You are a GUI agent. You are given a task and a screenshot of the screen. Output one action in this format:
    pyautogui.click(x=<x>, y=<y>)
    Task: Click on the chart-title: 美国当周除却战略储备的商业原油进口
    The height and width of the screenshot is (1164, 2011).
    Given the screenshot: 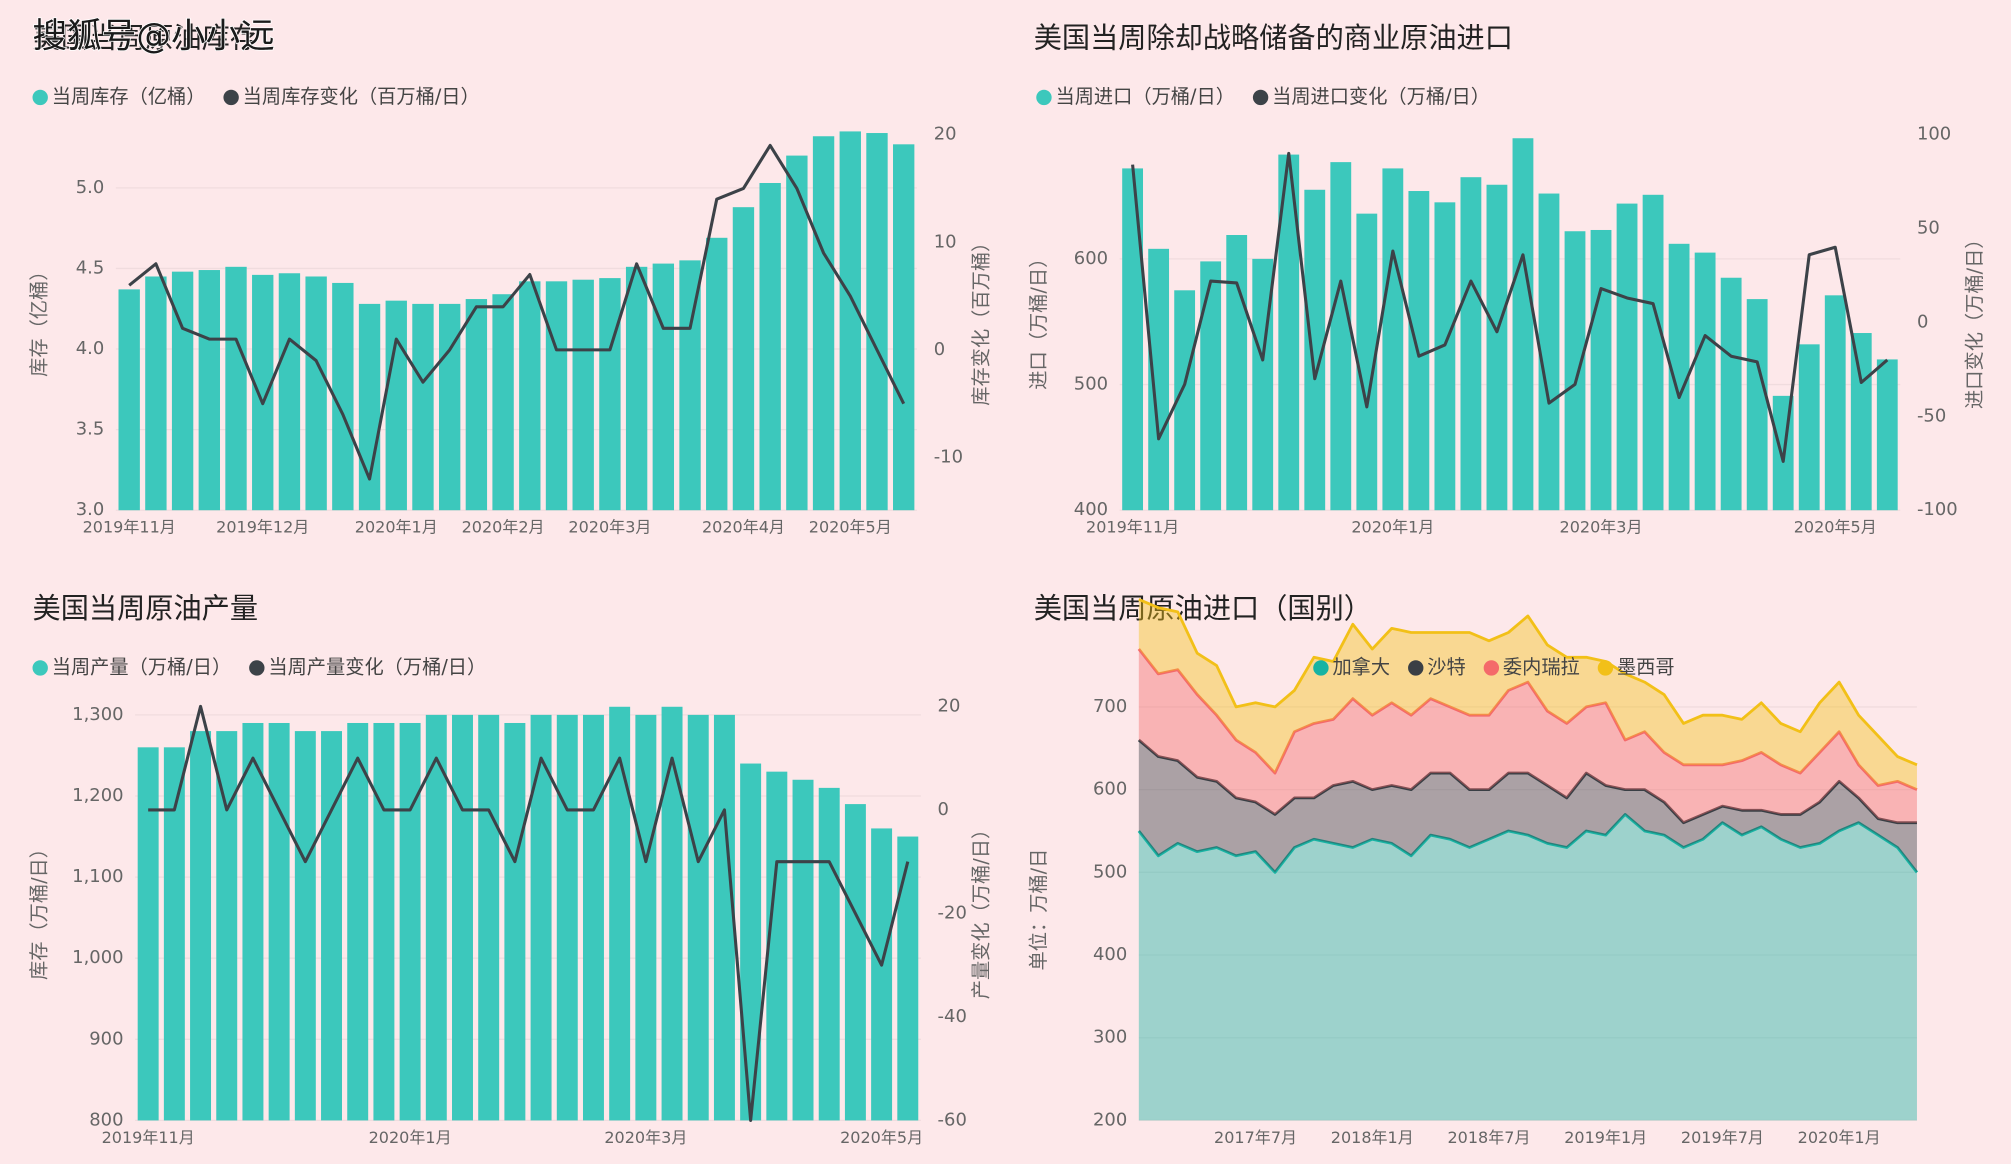 What is the action you would take?
    pyautogui.click(x=1273, y=37)
    